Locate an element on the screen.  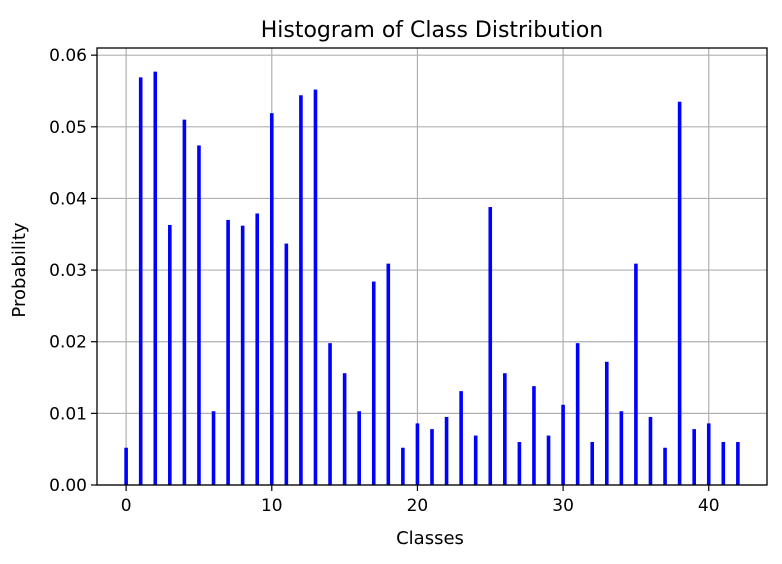
chart-title: Histogram of Class Distribution is located at coordinates (432, 30).